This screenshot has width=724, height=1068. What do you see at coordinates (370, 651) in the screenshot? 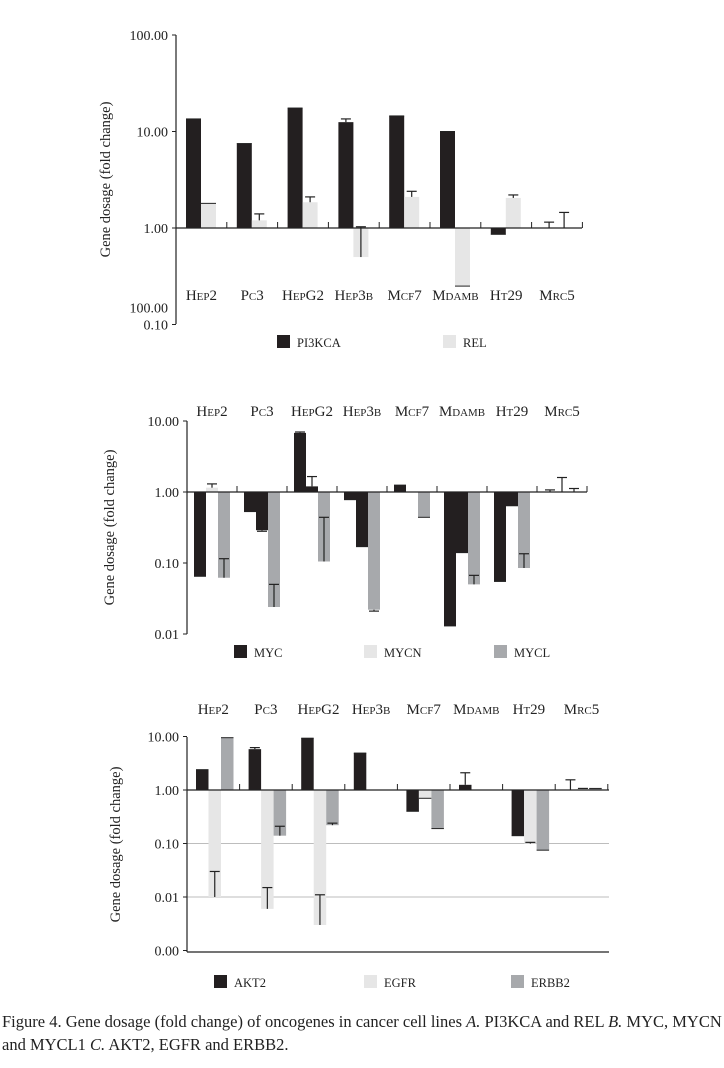
I see `legend-swatch-mycn` at bounding box center [370, 651].